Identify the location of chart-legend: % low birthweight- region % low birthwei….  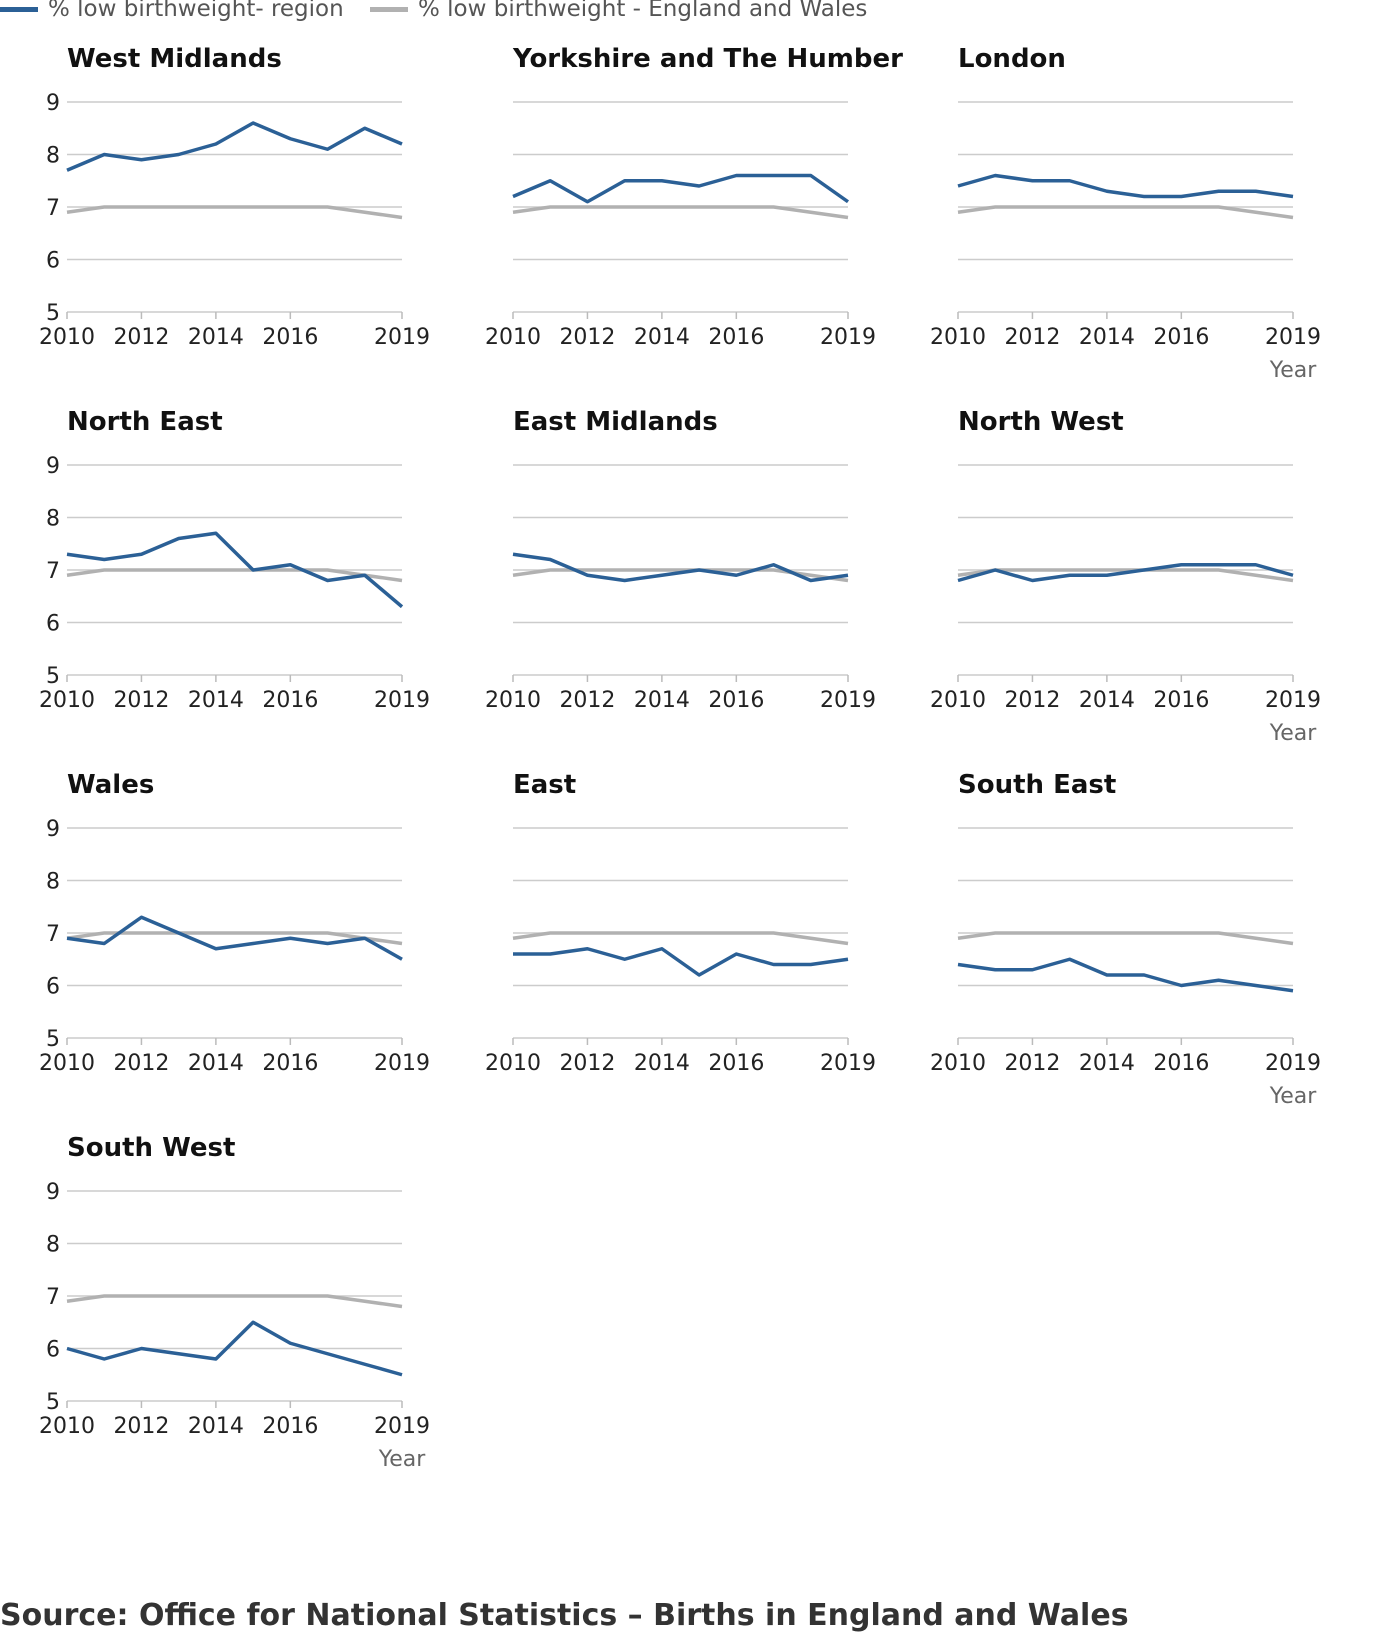
(450, 13).